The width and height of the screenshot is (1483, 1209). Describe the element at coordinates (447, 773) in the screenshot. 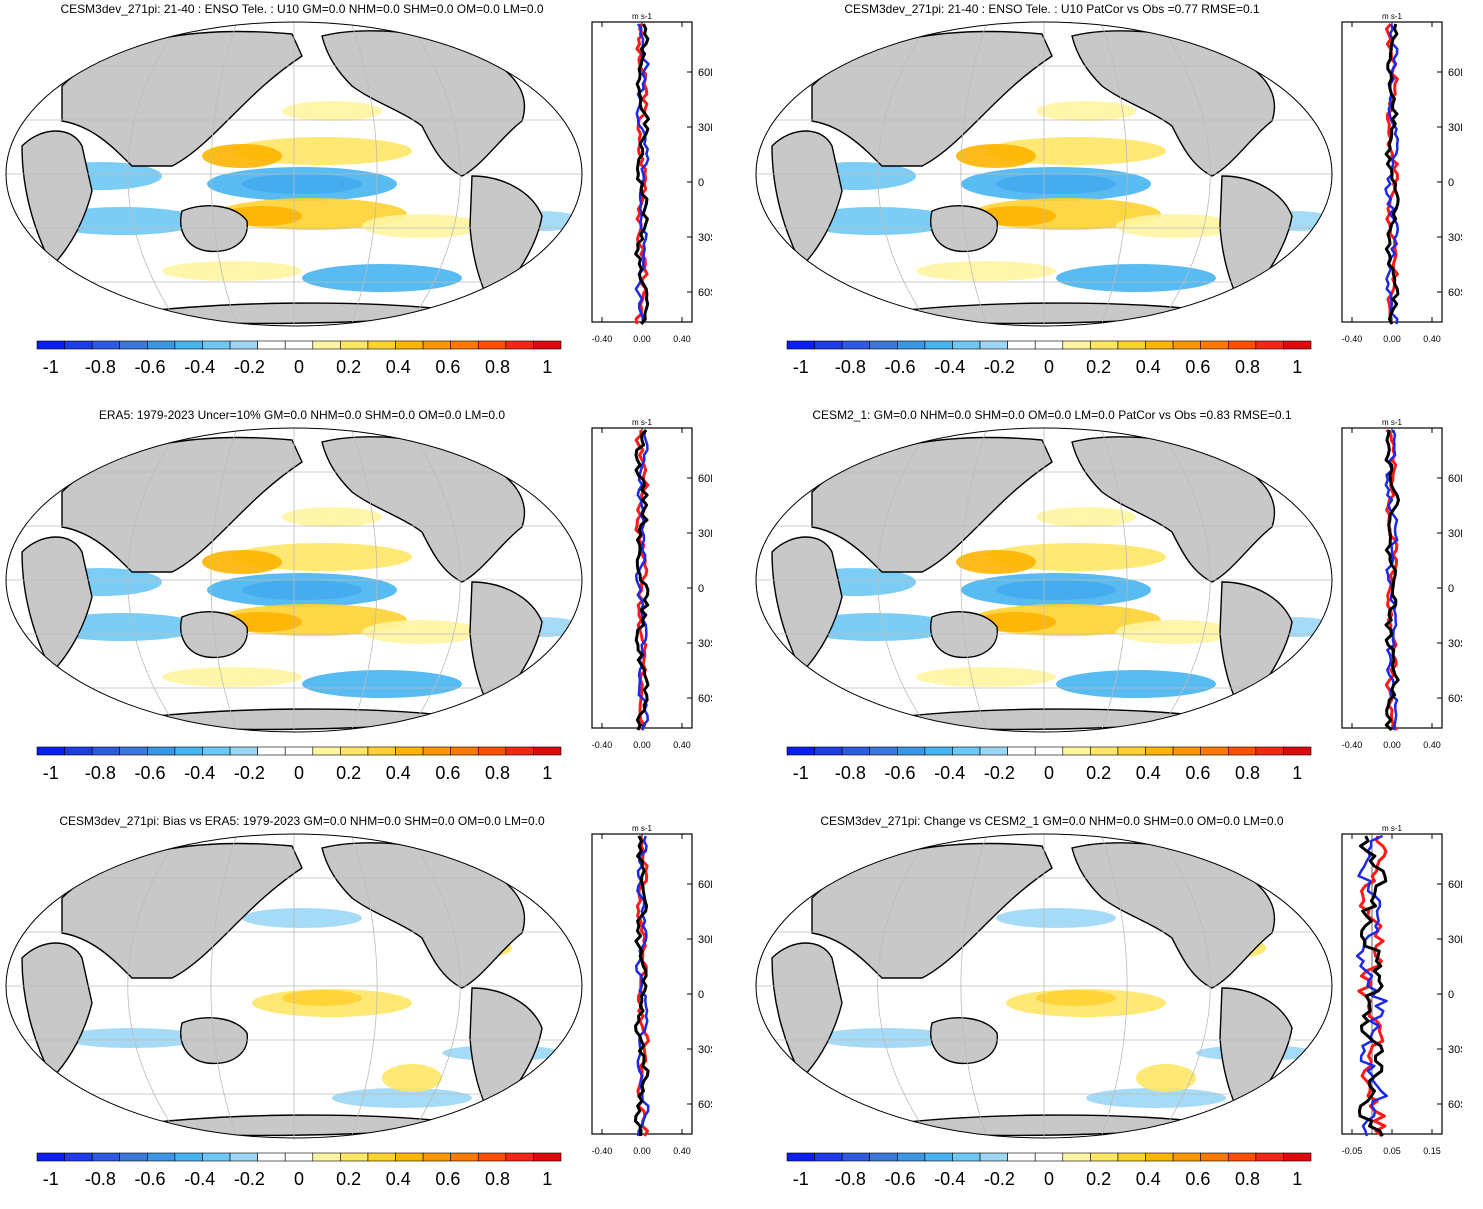

I see `colorbar-tick-label: 0.6` at that location.